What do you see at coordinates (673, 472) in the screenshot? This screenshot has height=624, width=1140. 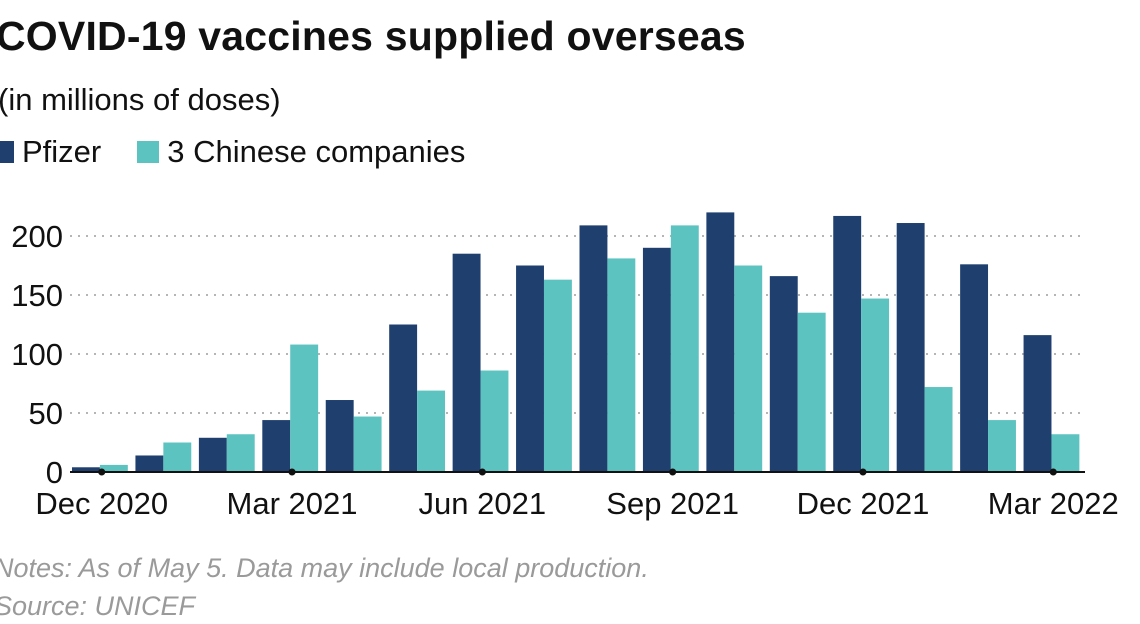 I see `x-tick-mark-sep-2021` at bounding box center [673, 472].